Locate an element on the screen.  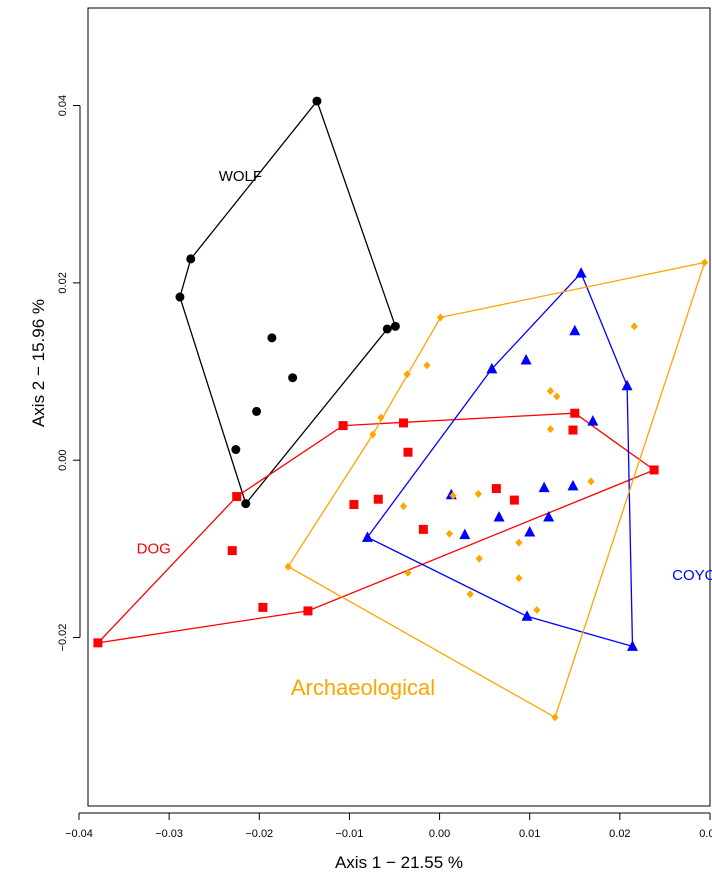
x-tick-label: 0.00 is located at coordinates (439, 834).